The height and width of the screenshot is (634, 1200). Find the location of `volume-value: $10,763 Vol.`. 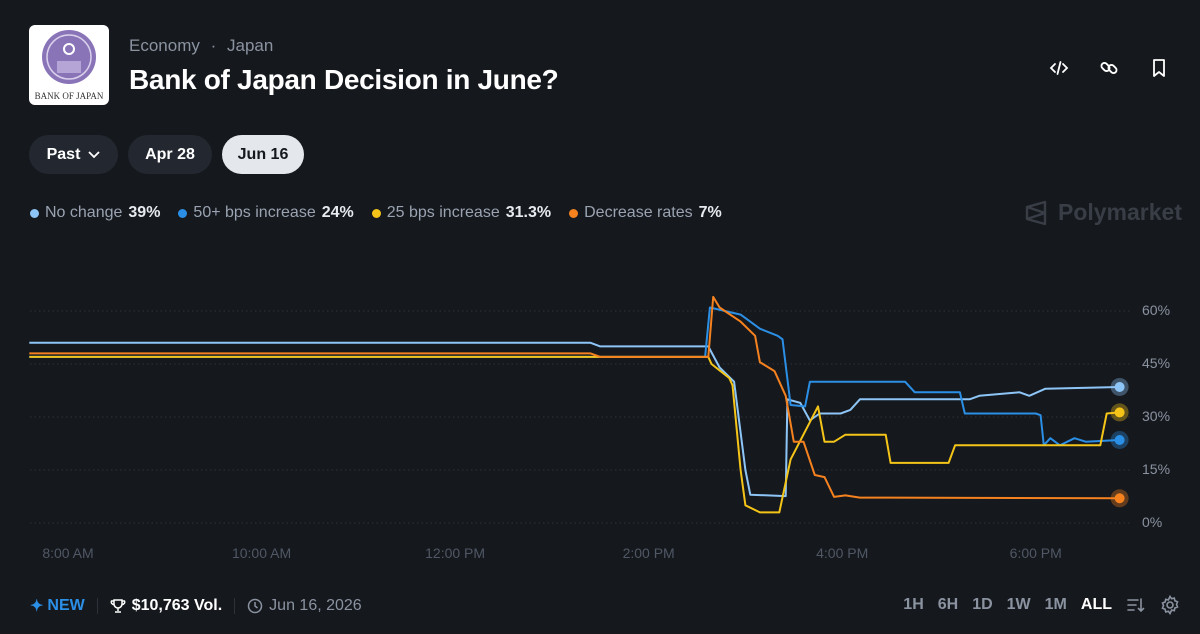

volume-value: $10,763 Vol. is located at coordinates (177, 605).